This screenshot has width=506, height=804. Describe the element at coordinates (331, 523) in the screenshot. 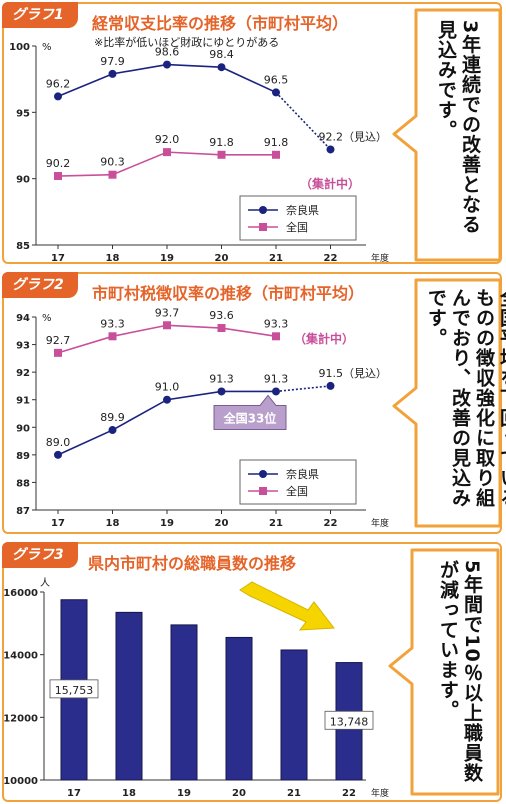

I see `graph2-x-tick-label: 22` at that location.